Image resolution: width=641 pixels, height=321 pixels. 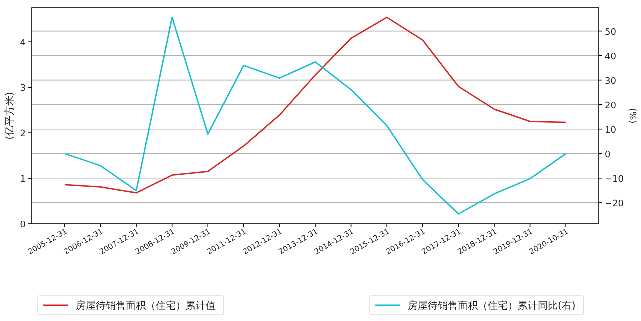 I want to click on y2-tick-label: 10, so click(x=611, y=131).